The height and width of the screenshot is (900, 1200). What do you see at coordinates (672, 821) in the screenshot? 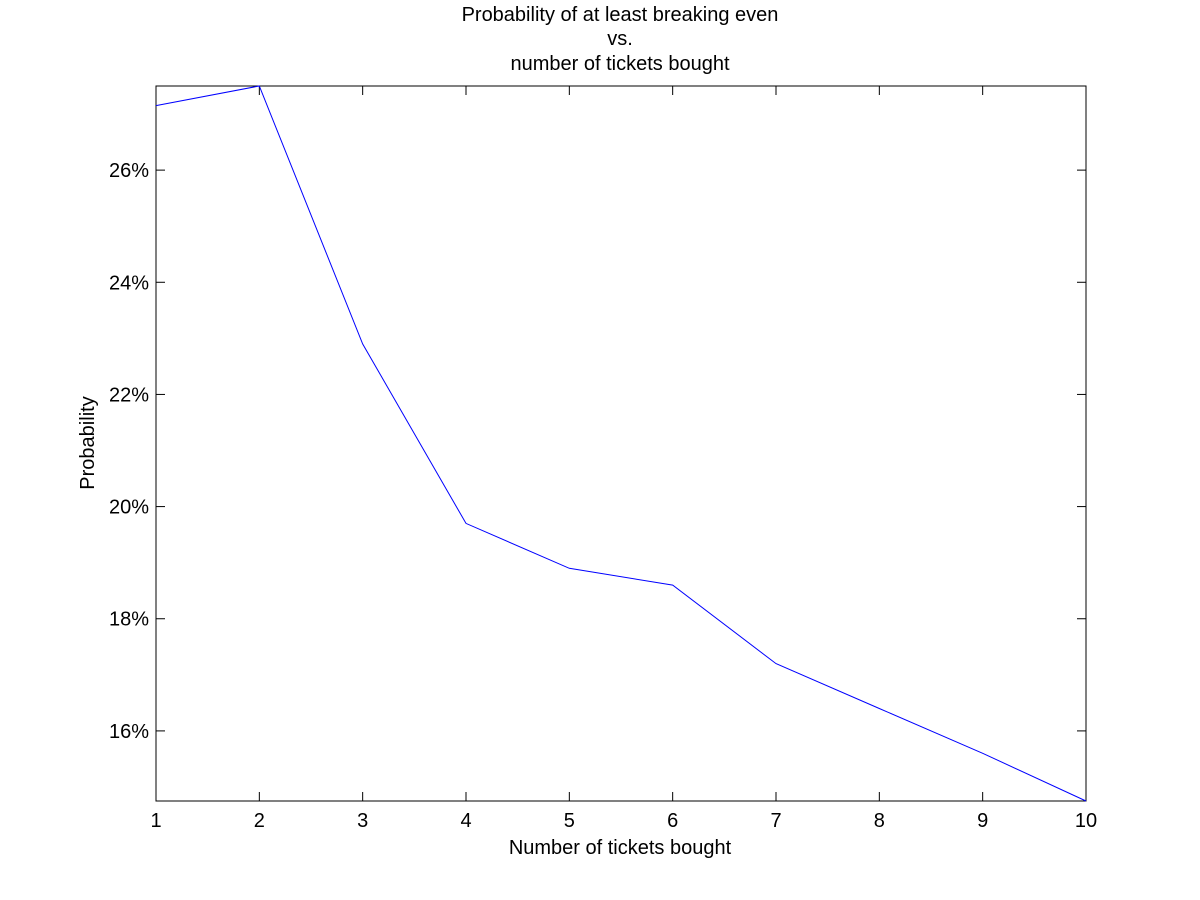
I see `x-tick-label: 6` at bounding box center [672, 821].